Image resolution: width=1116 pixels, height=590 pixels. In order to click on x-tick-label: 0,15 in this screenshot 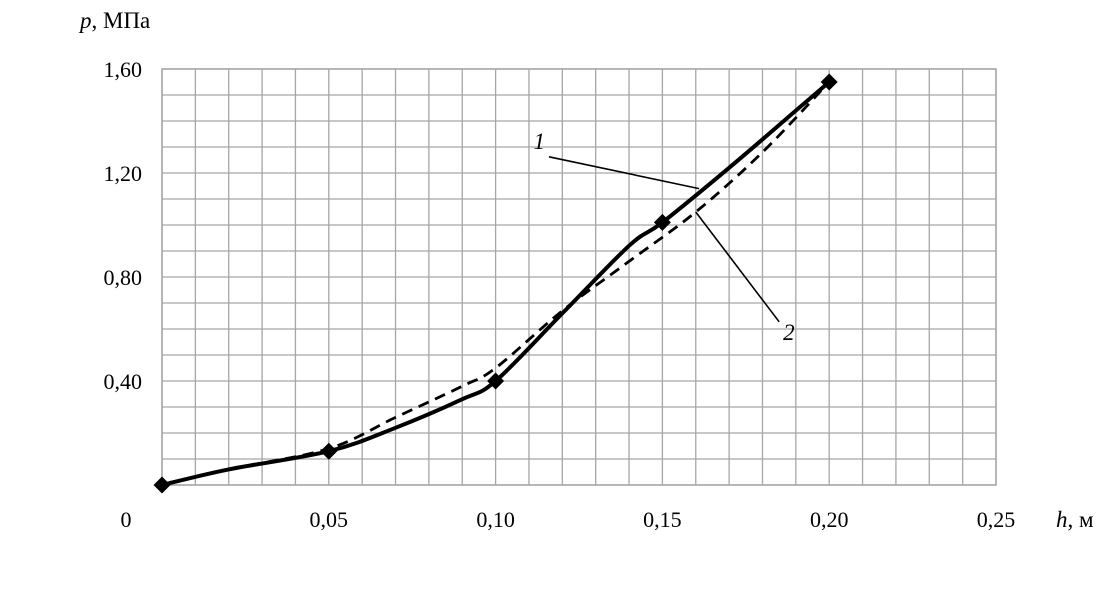, I will do `click(662, 519)`.